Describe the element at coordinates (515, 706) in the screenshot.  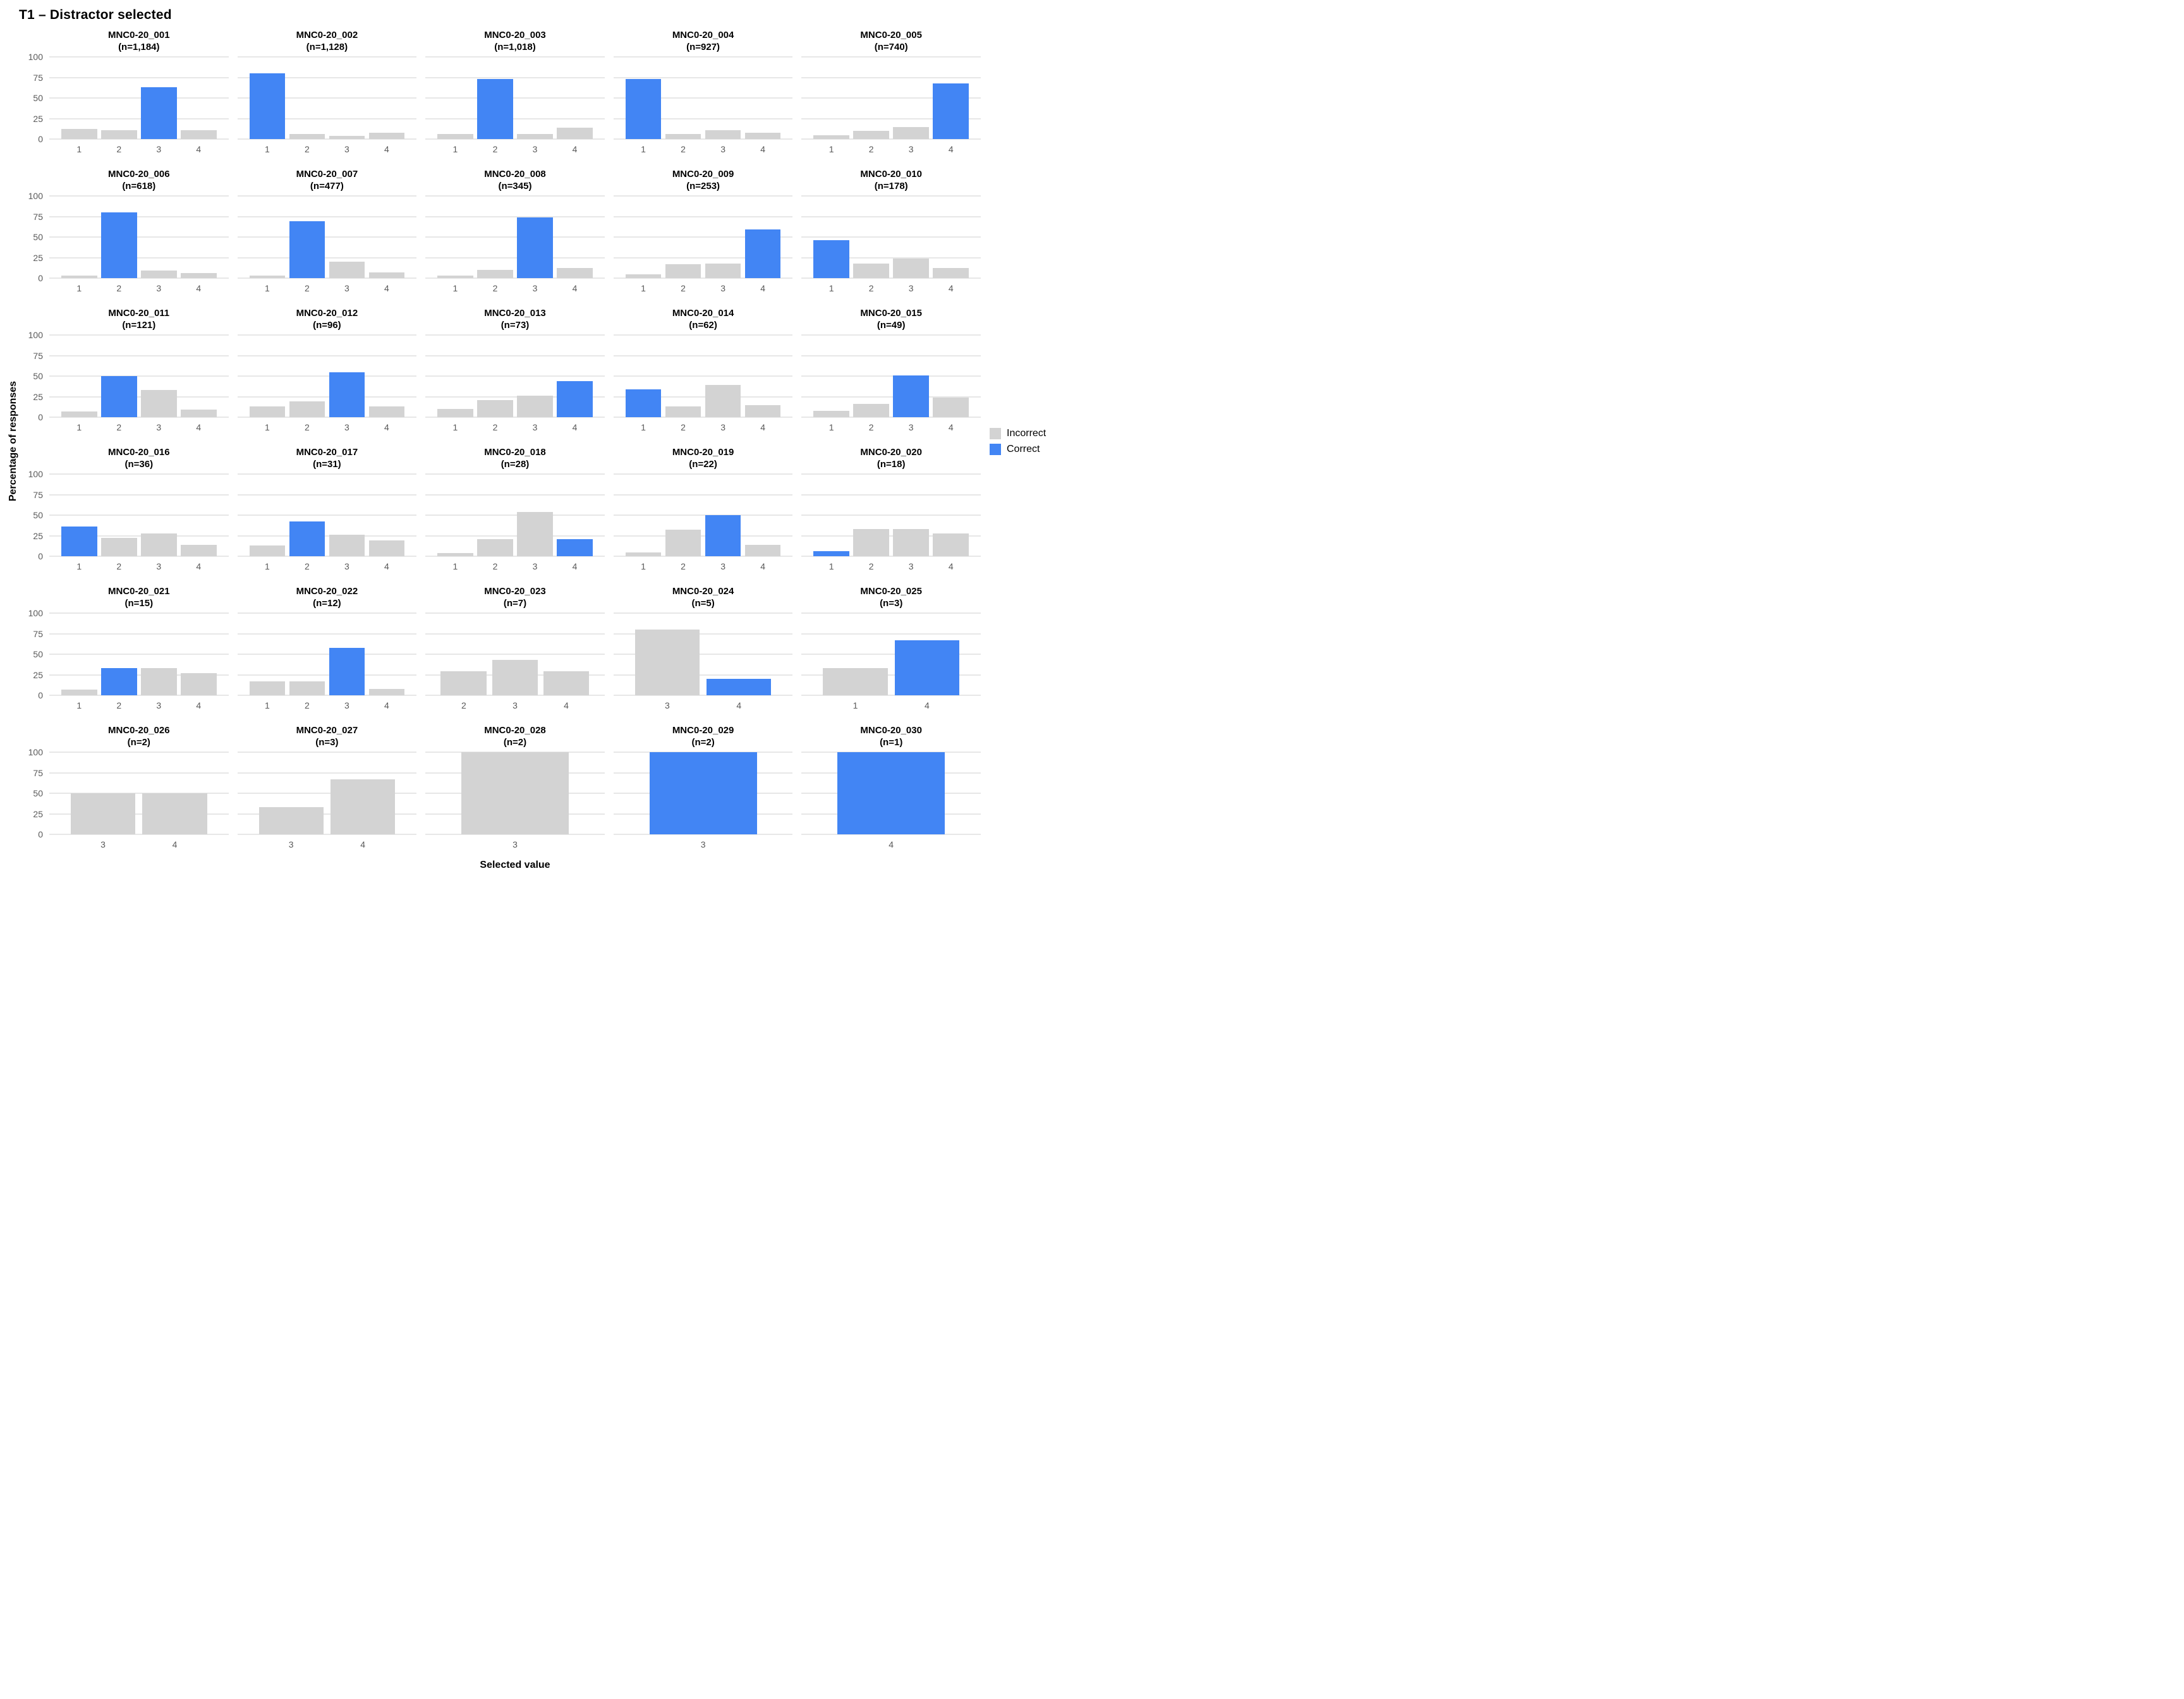
I see `x-ticks: 2 3 4` at that location.